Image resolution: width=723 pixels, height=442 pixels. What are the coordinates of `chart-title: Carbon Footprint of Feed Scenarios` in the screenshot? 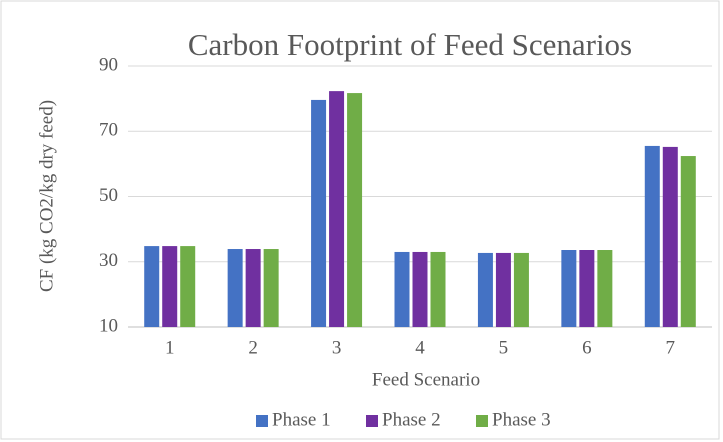 It's located at (410, 44).